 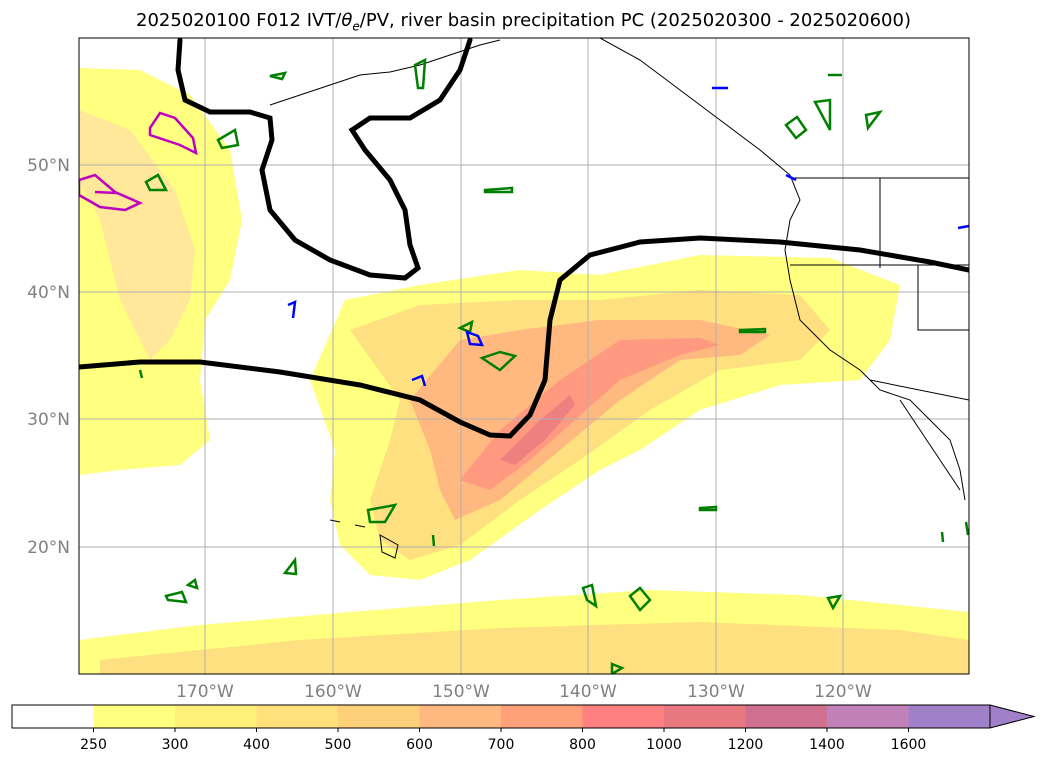 I want to click on colorbar-tick-label: 1000, so click(x=664, y=745).